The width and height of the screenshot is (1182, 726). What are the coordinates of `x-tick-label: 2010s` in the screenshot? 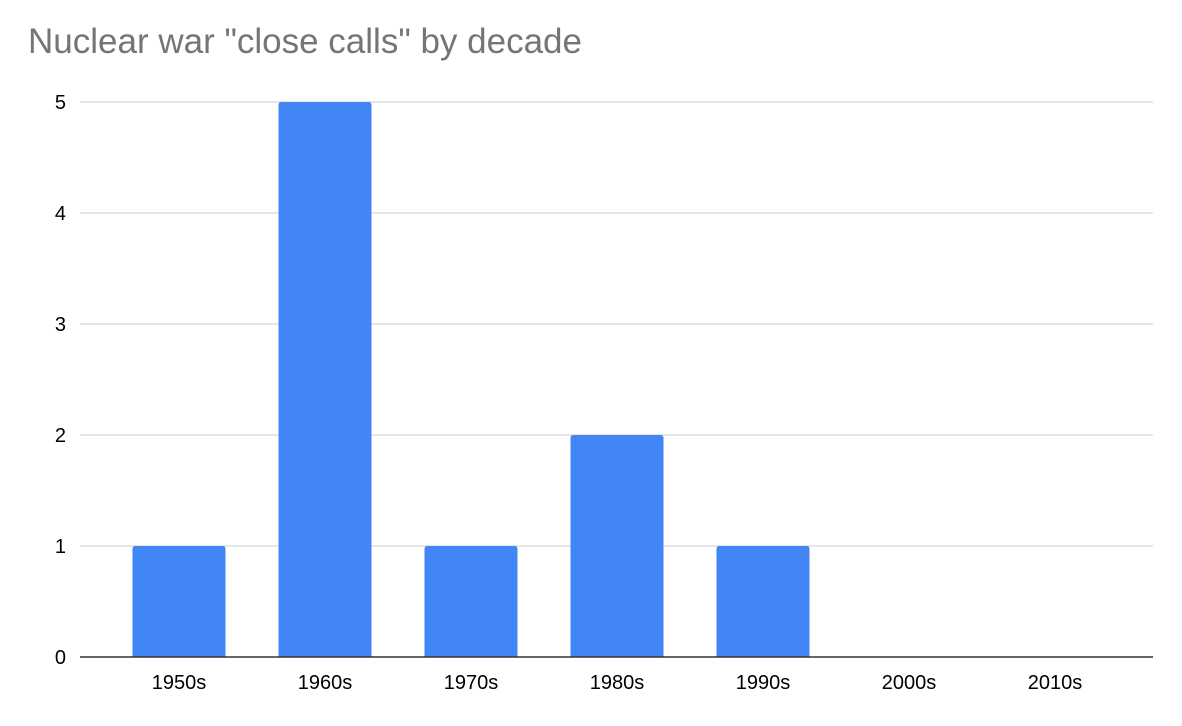 It's located at (1055, 683).